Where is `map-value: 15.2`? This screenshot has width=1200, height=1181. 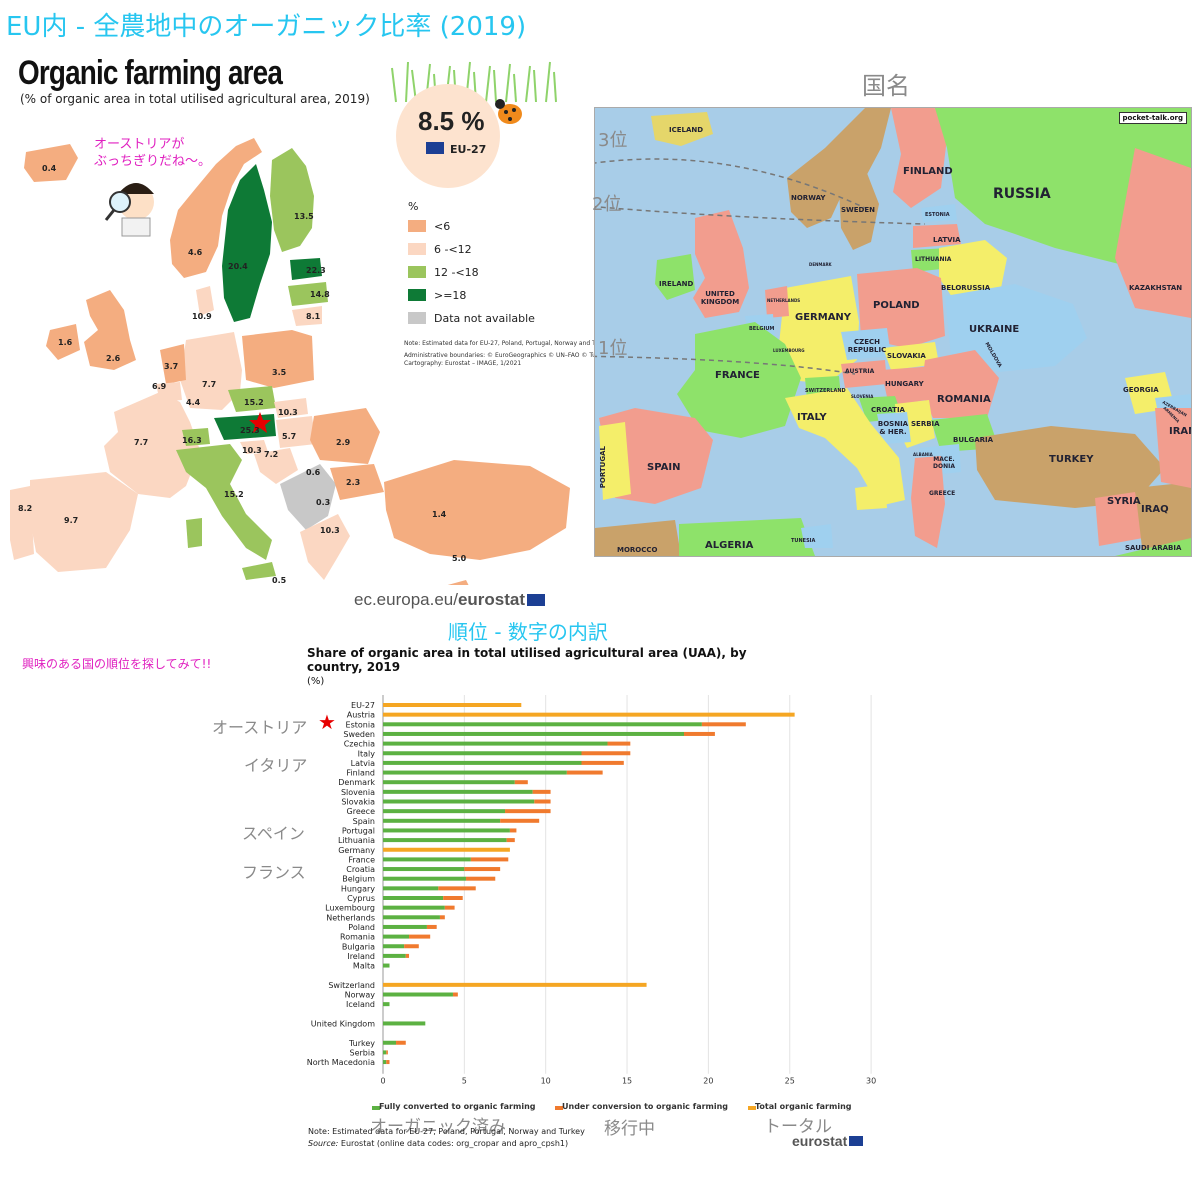
map-value: 15.2 is located at coordinates (254, 402).